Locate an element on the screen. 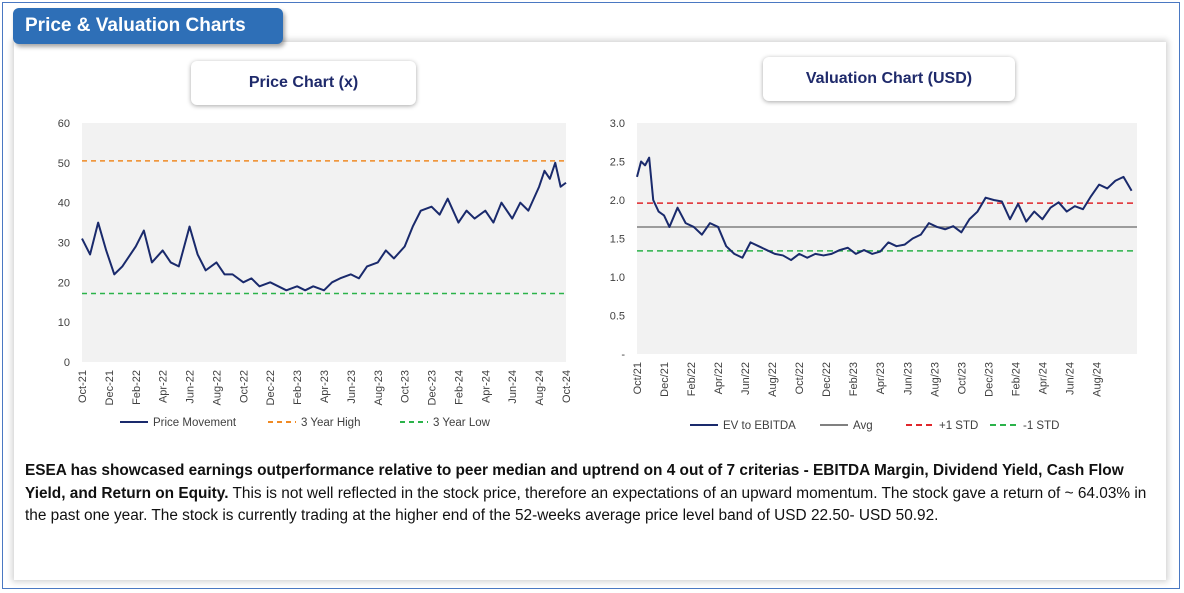 Image resolution: width=1184 pixels, height=593 pixels. x-tick-label: Oct-21 is located at coordinates (83, 386).